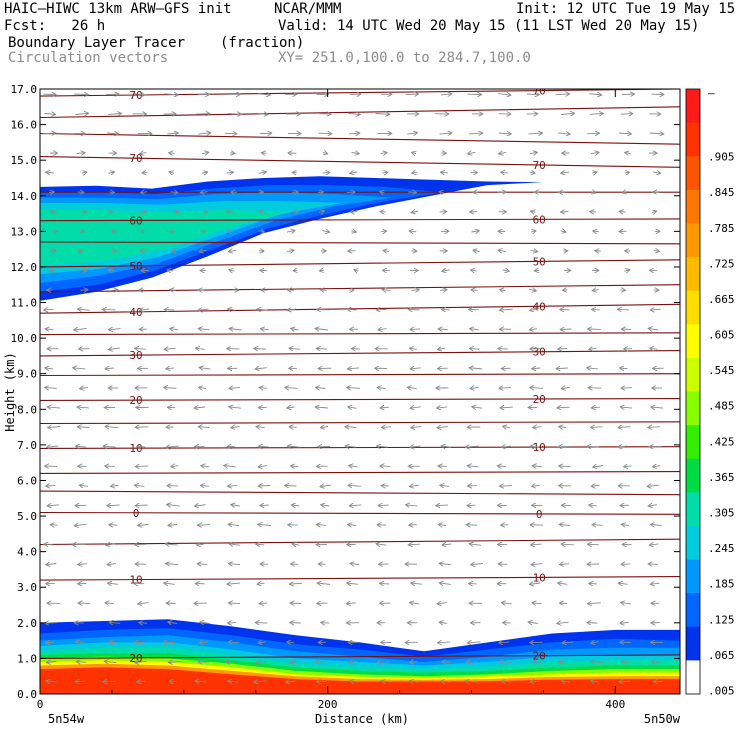 This screenshot has height=740, width=740. Describe the element at coordinates (27, 694) in the screenshot. I see `y-tick-label: 0.0` at that location.